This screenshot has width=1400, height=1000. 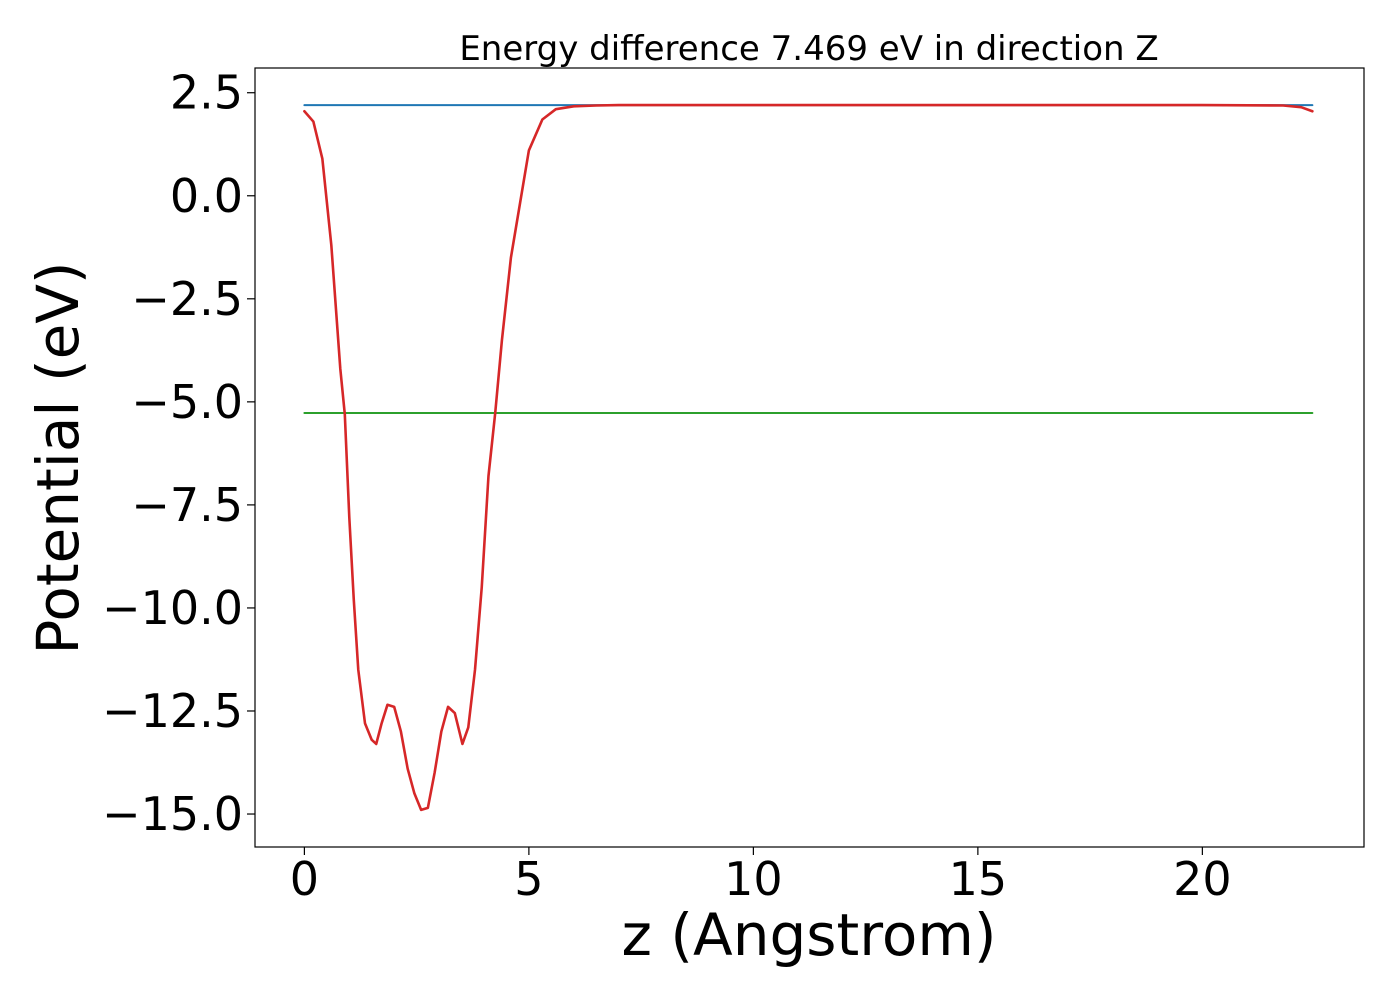 I want to click on x-axis: 0 5 10 15 20, so click(x=761, y=876).